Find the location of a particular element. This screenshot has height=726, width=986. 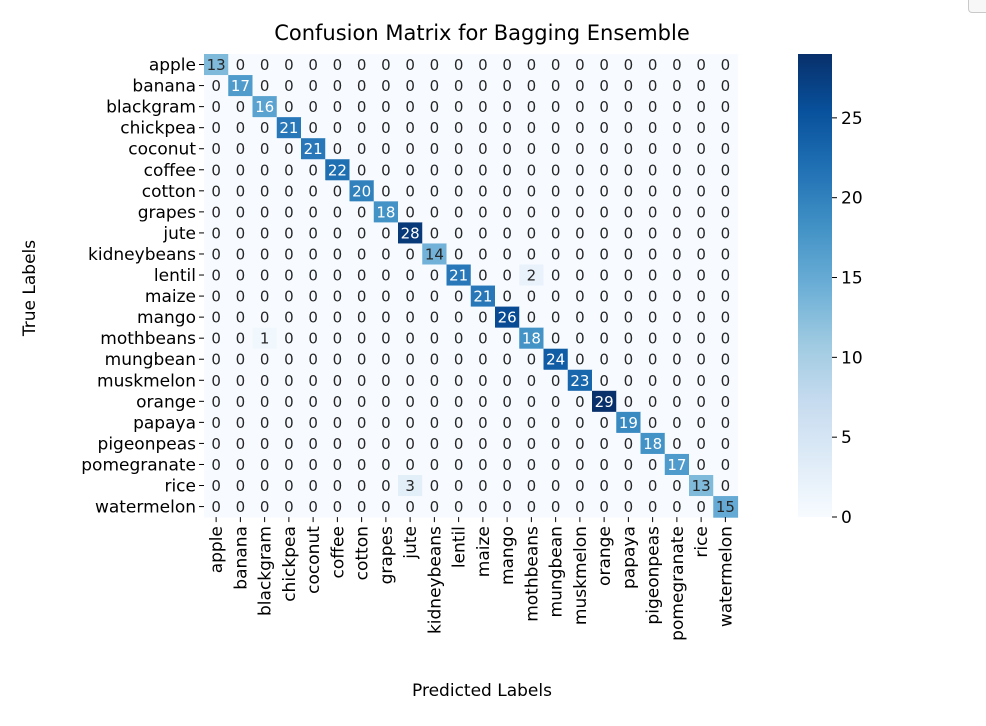

cell-value: 21 is located at coordinates (458, 276).